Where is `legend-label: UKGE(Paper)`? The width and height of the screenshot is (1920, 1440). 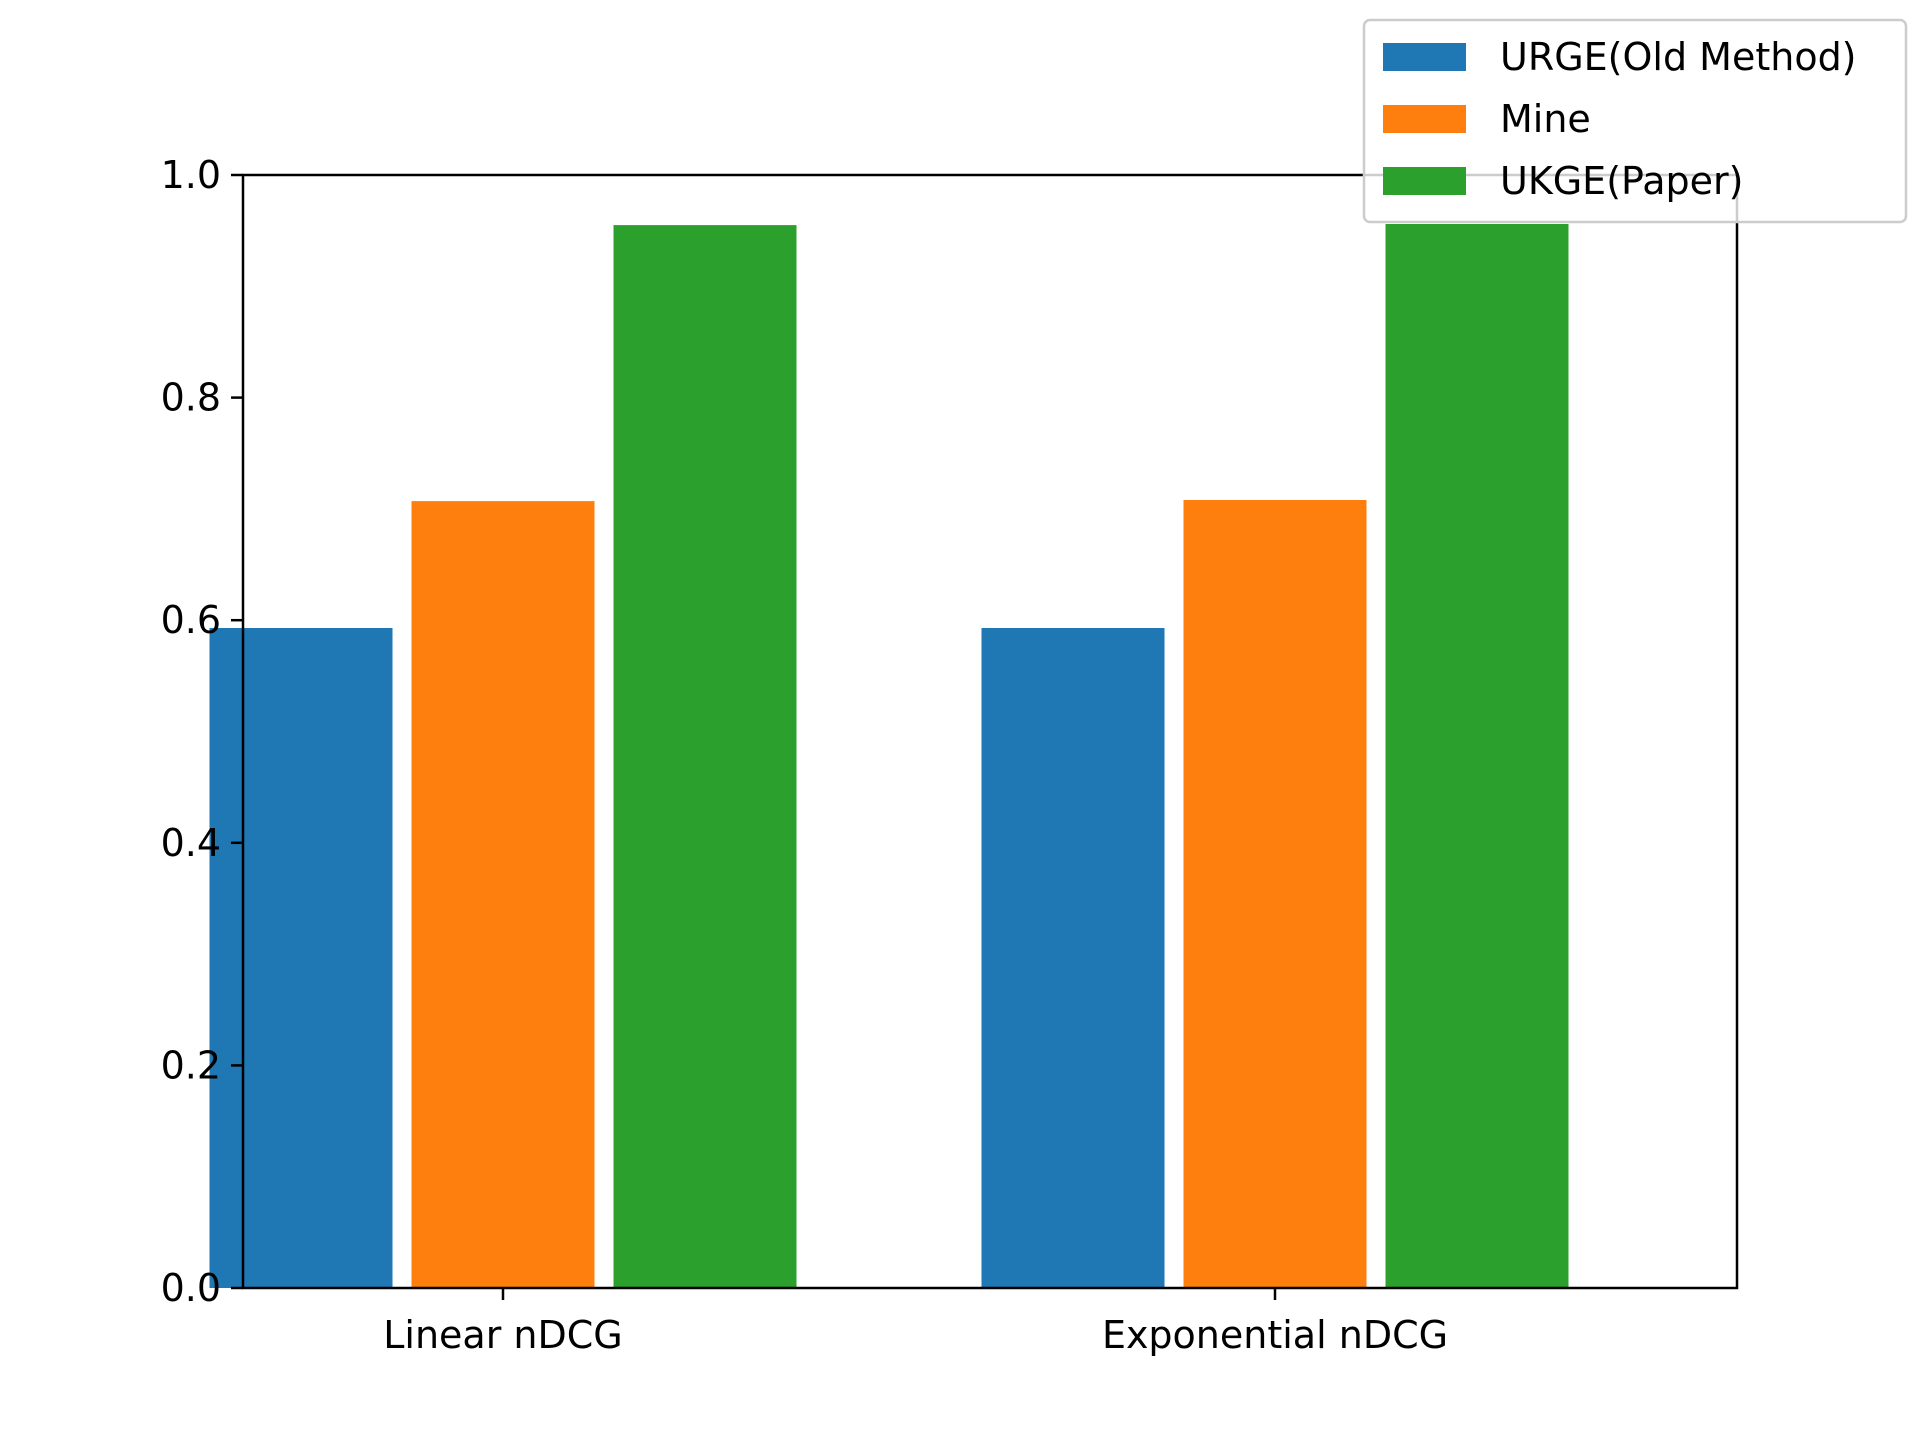
legend-label: UKGE(Paper) is located at coordinates (1621, 181).